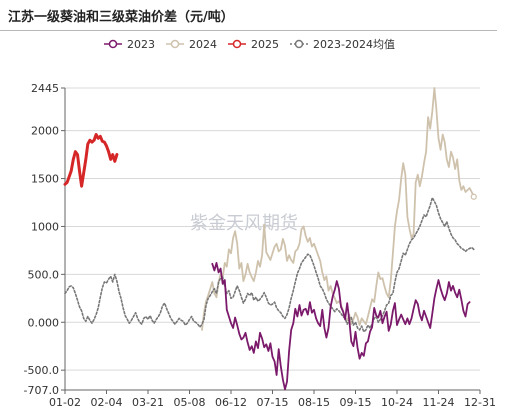 The width and height of the screenshot is (505, 410). I want to click on x-tick-label: 10-24, so click(397, 402).